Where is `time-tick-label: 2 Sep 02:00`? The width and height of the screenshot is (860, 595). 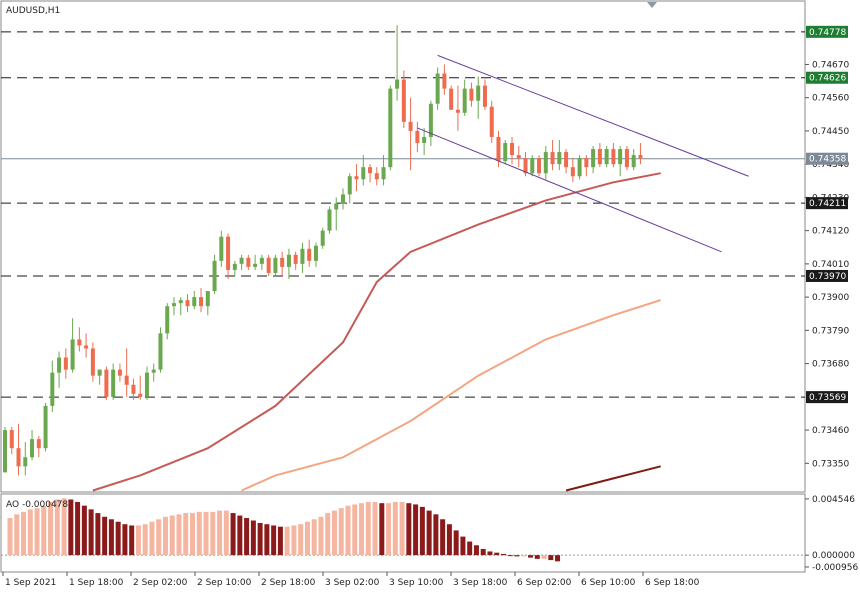 time-tick-label: 2 Sep 02:00 is located at coordinates (160, 583).